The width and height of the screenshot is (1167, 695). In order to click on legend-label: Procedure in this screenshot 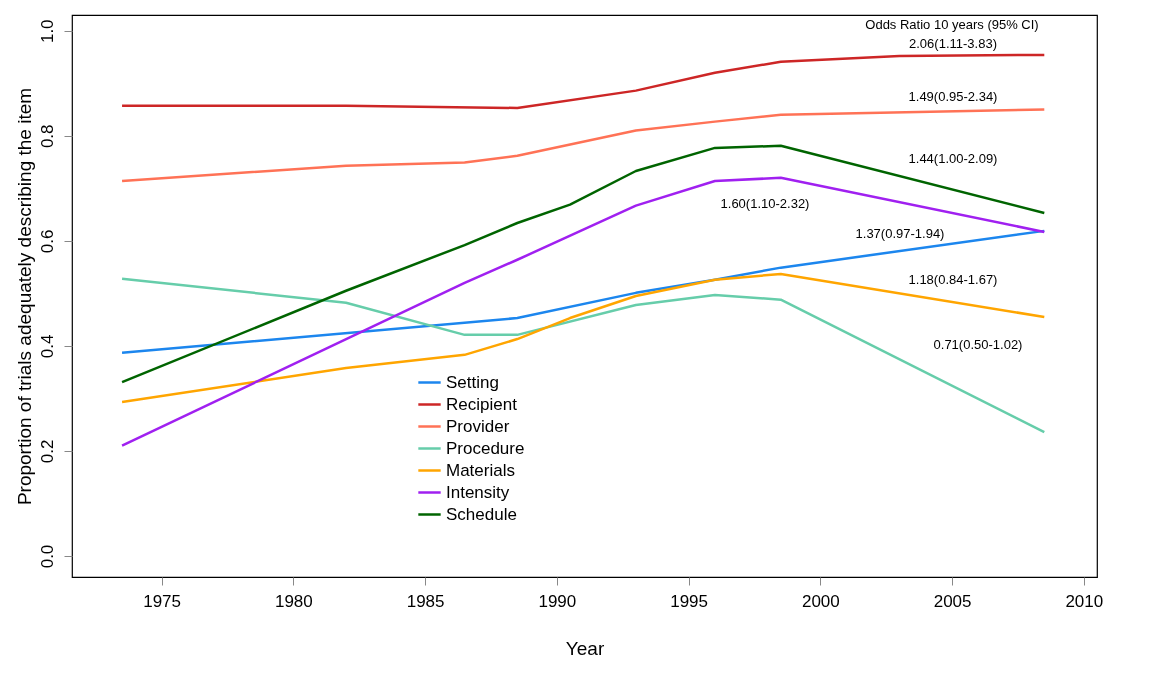, I will do `click(485, 448)`.